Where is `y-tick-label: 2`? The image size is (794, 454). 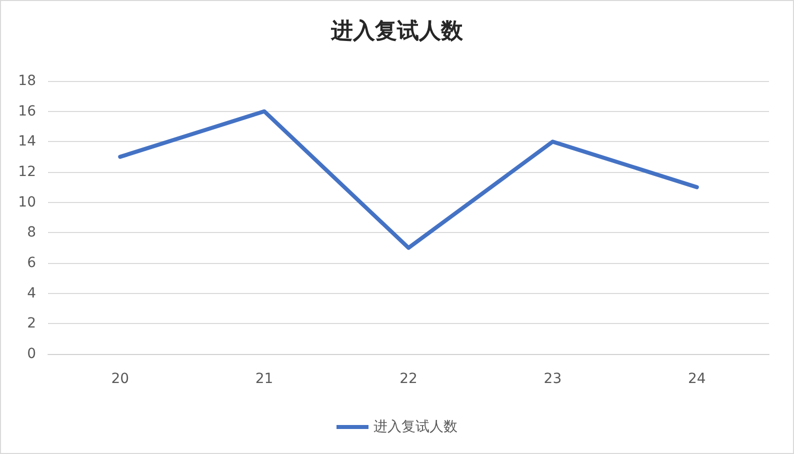
y-tick-label: 2 is located at coordinates (31, 324).